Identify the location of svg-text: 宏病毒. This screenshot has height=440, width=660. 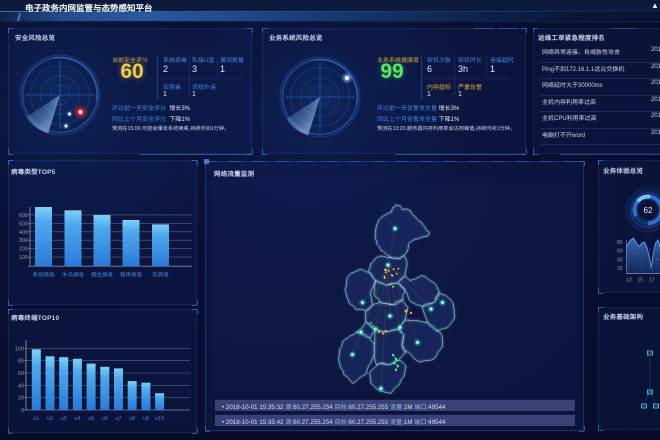
(160, 275).